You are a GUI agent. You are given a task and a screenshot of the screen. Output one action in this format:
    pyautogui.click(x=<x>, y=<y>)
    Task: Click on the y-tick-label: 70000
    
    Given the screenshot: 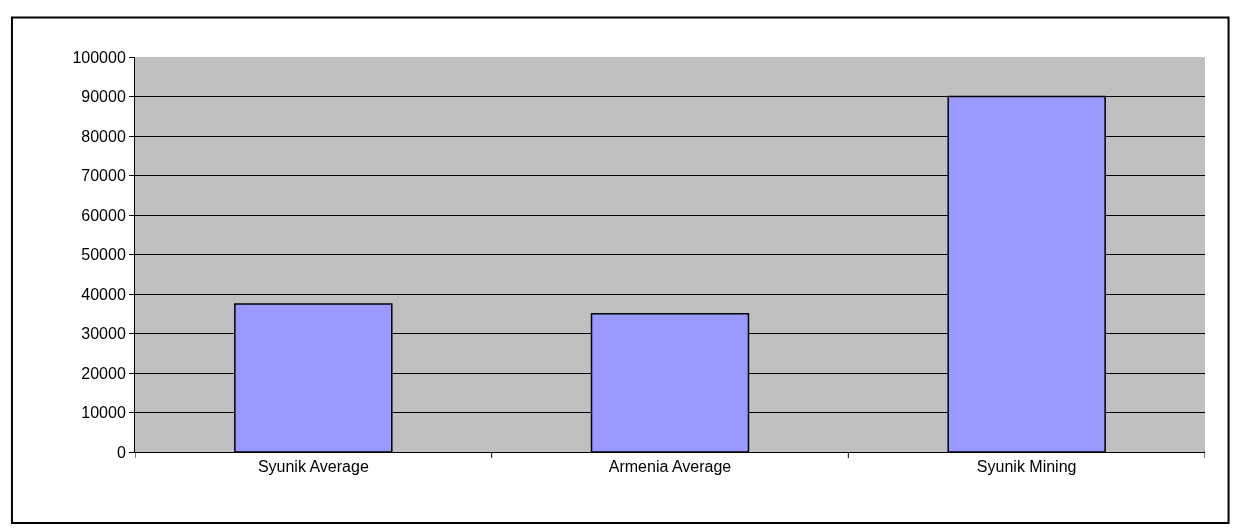 What is the action you would take?
    pyautogui.click(x=103, y=176)
    